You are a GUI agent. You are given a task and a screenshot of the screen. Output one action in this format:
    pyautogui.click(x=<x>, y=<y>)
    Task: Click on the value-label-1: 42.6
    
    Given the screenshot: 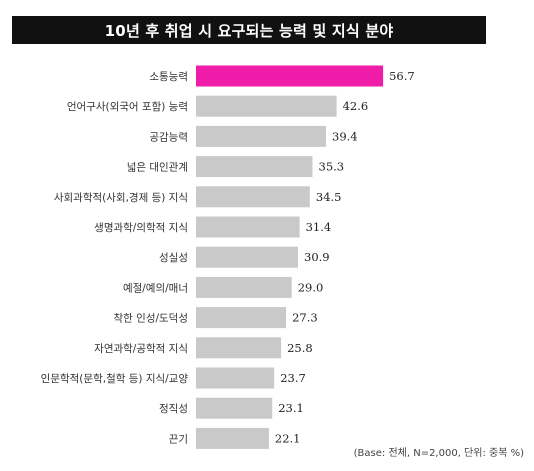 What is the action you would take?
    pyautogui.click(x=356, y=106)
    